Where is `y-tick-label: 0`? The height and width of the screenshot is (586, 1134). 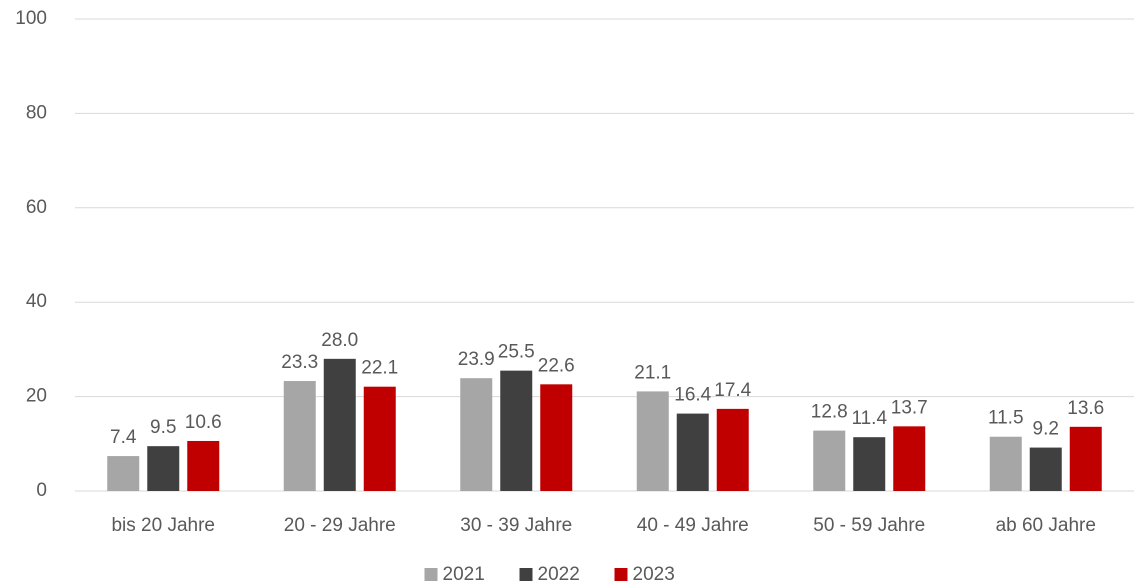
y-tick-label: 0 is located at coordinates (41, 490).